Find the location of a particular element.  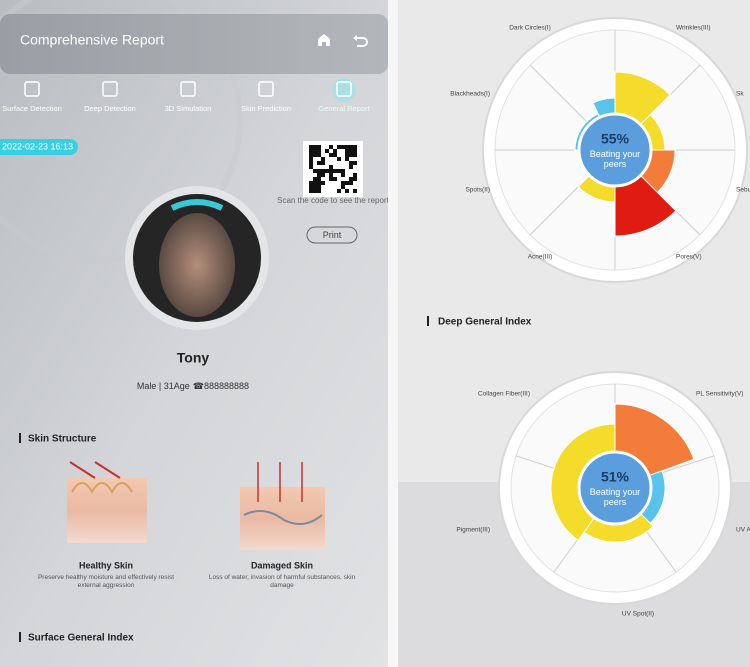

section-title: Skin Structure is located at coordinates (62, 439).